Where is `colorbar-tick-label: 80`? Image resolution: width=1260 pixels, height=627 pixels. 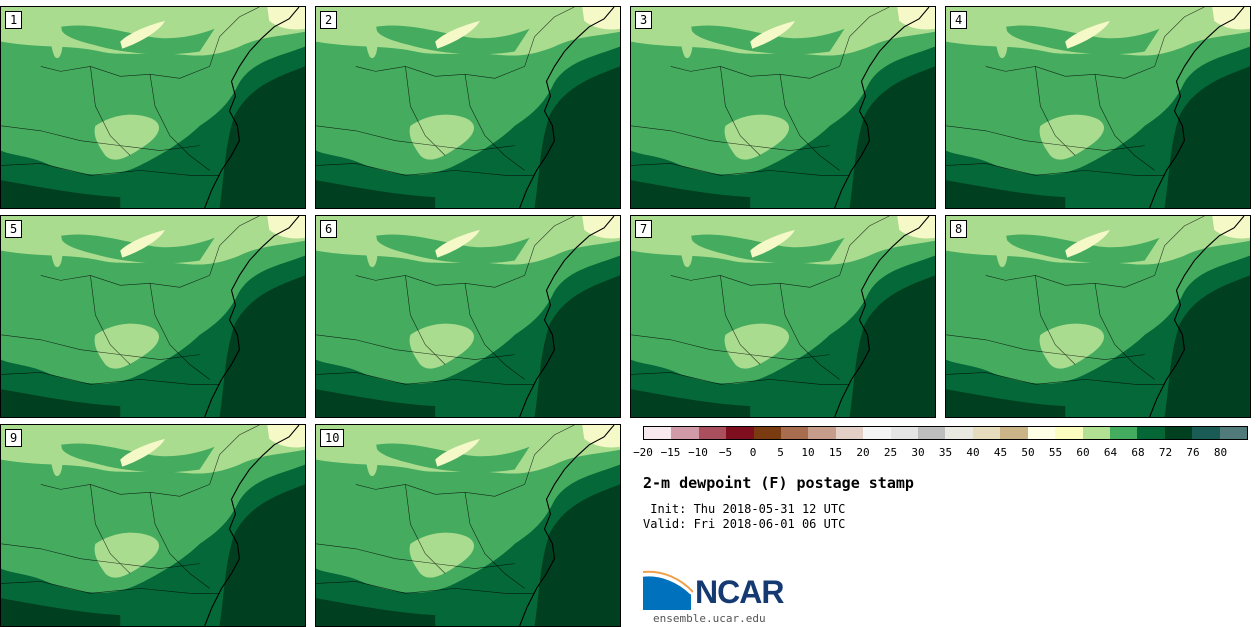
colorbar-tick-label: 80 is located at coordinates (1220, 452).